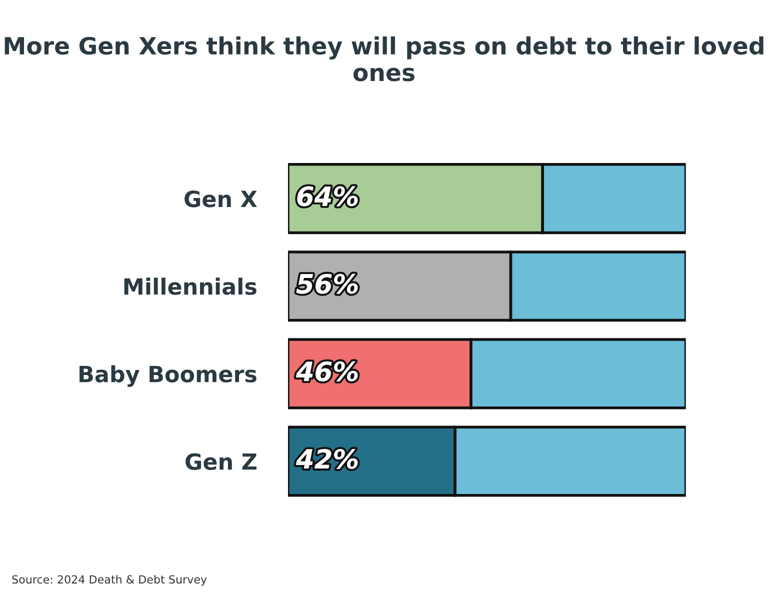 The image size is (768, 607). I want to click on data-label: 56%, so click(327, 284).